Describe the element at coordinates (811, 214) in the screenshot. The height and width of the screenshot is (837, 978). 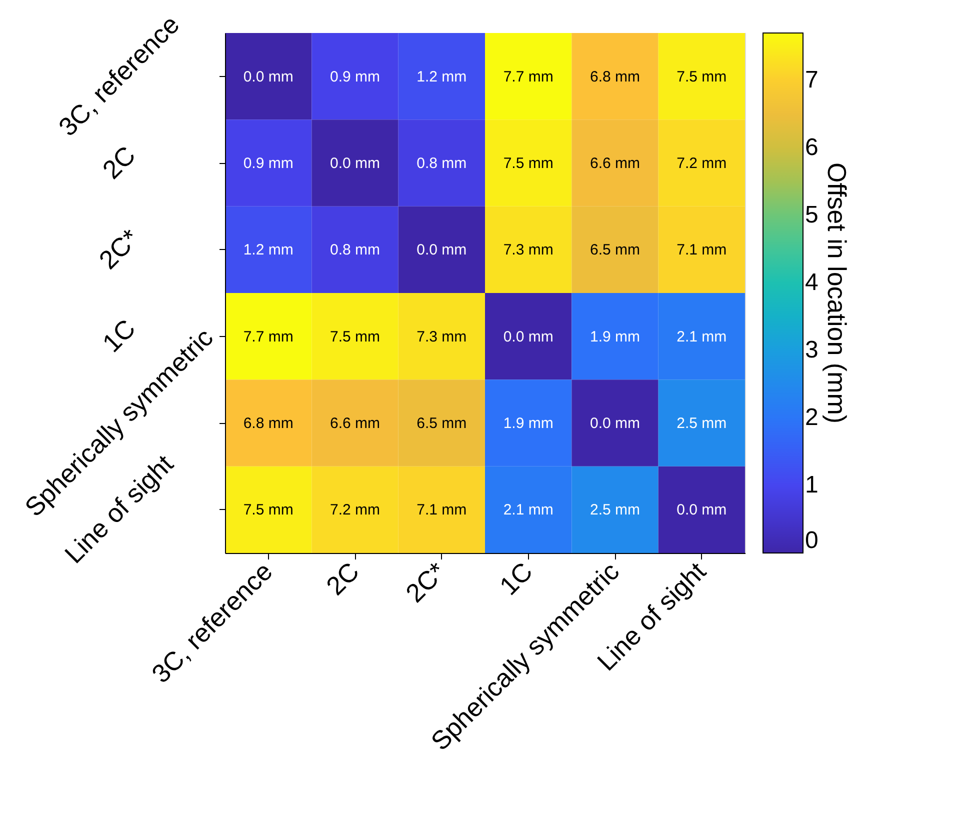
I see `color-bar-label: 5` at that location.